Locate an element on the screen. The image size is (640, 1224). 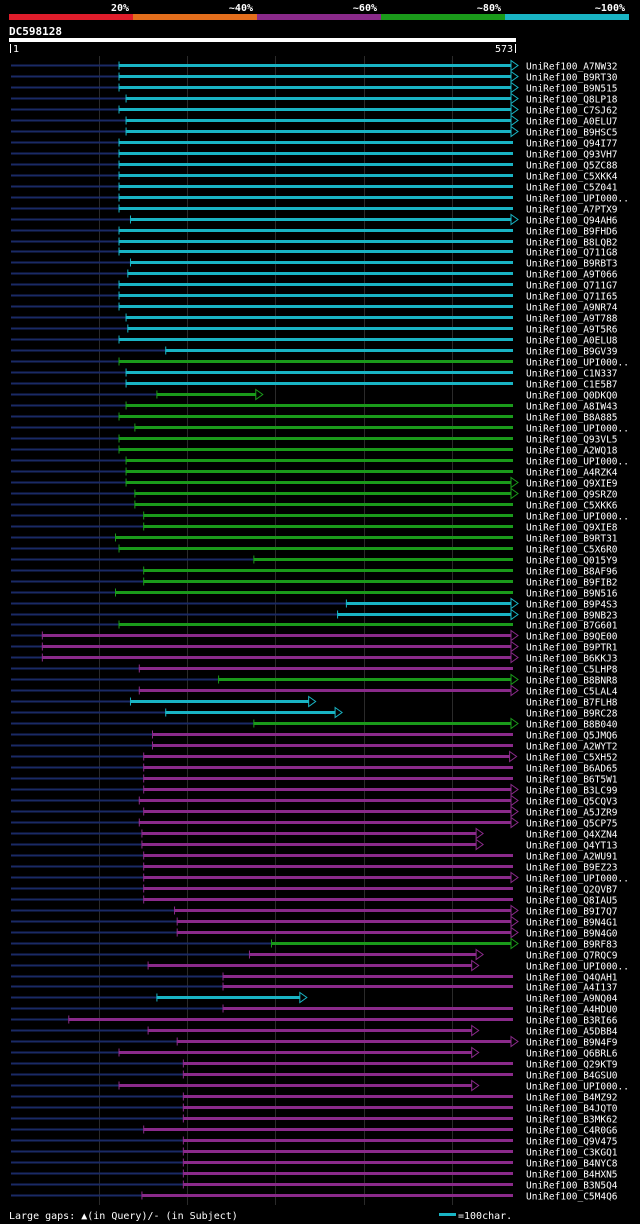
hit-label: UniRef100_B9GV39 is located at coordinates (572, 352).